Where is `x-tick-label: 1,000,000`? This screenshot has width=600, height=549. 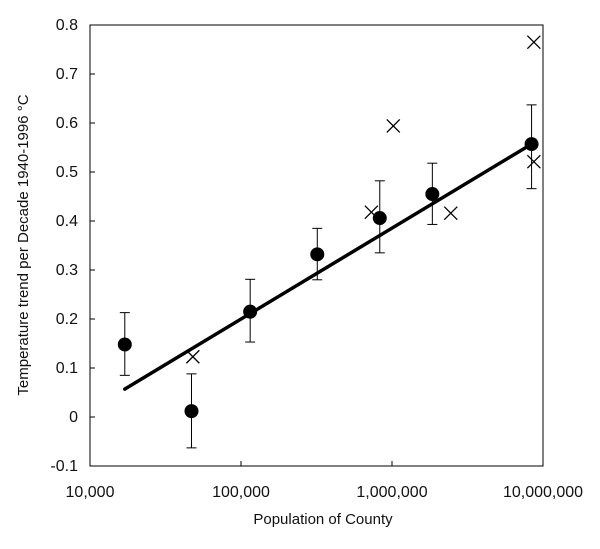 x-tick-label: 1,000,000 is located at coordinates (391, 492).